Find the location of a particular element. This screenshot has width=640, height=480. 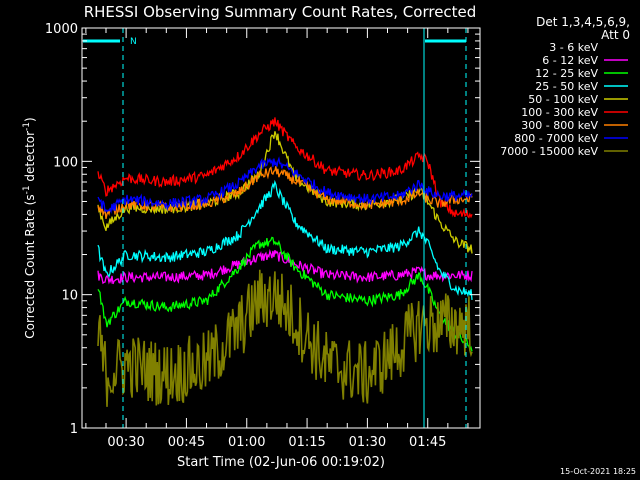

legend-label: 12 - 25 keV is located at coordinates (566, 73).